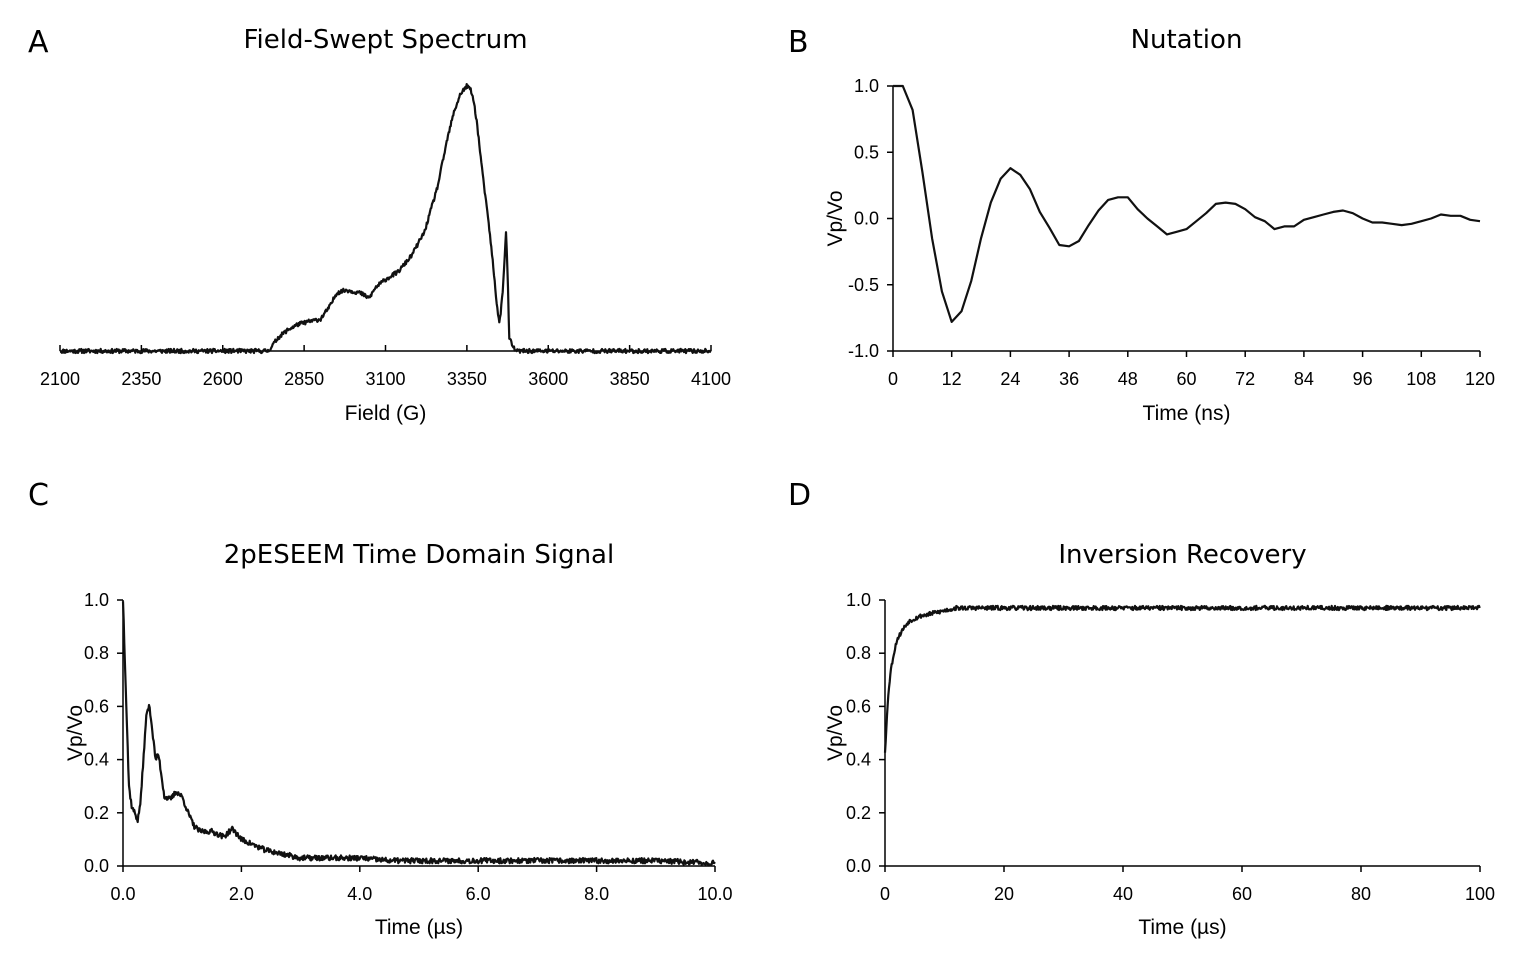 The image size is (1522, 967). What do you see at coordinates (548, 379) in the screenshot?
I see `x-tick-label: 3600` at bounding box center [548, 379].